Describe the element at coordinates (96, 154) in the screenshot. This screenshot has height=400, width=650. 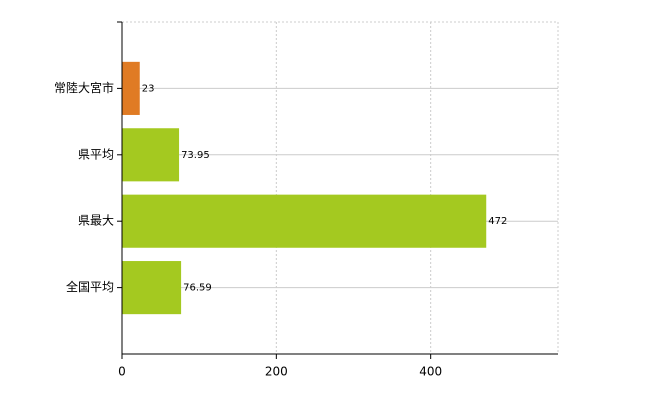
I see `y-tick-label: 県平均` at that location.